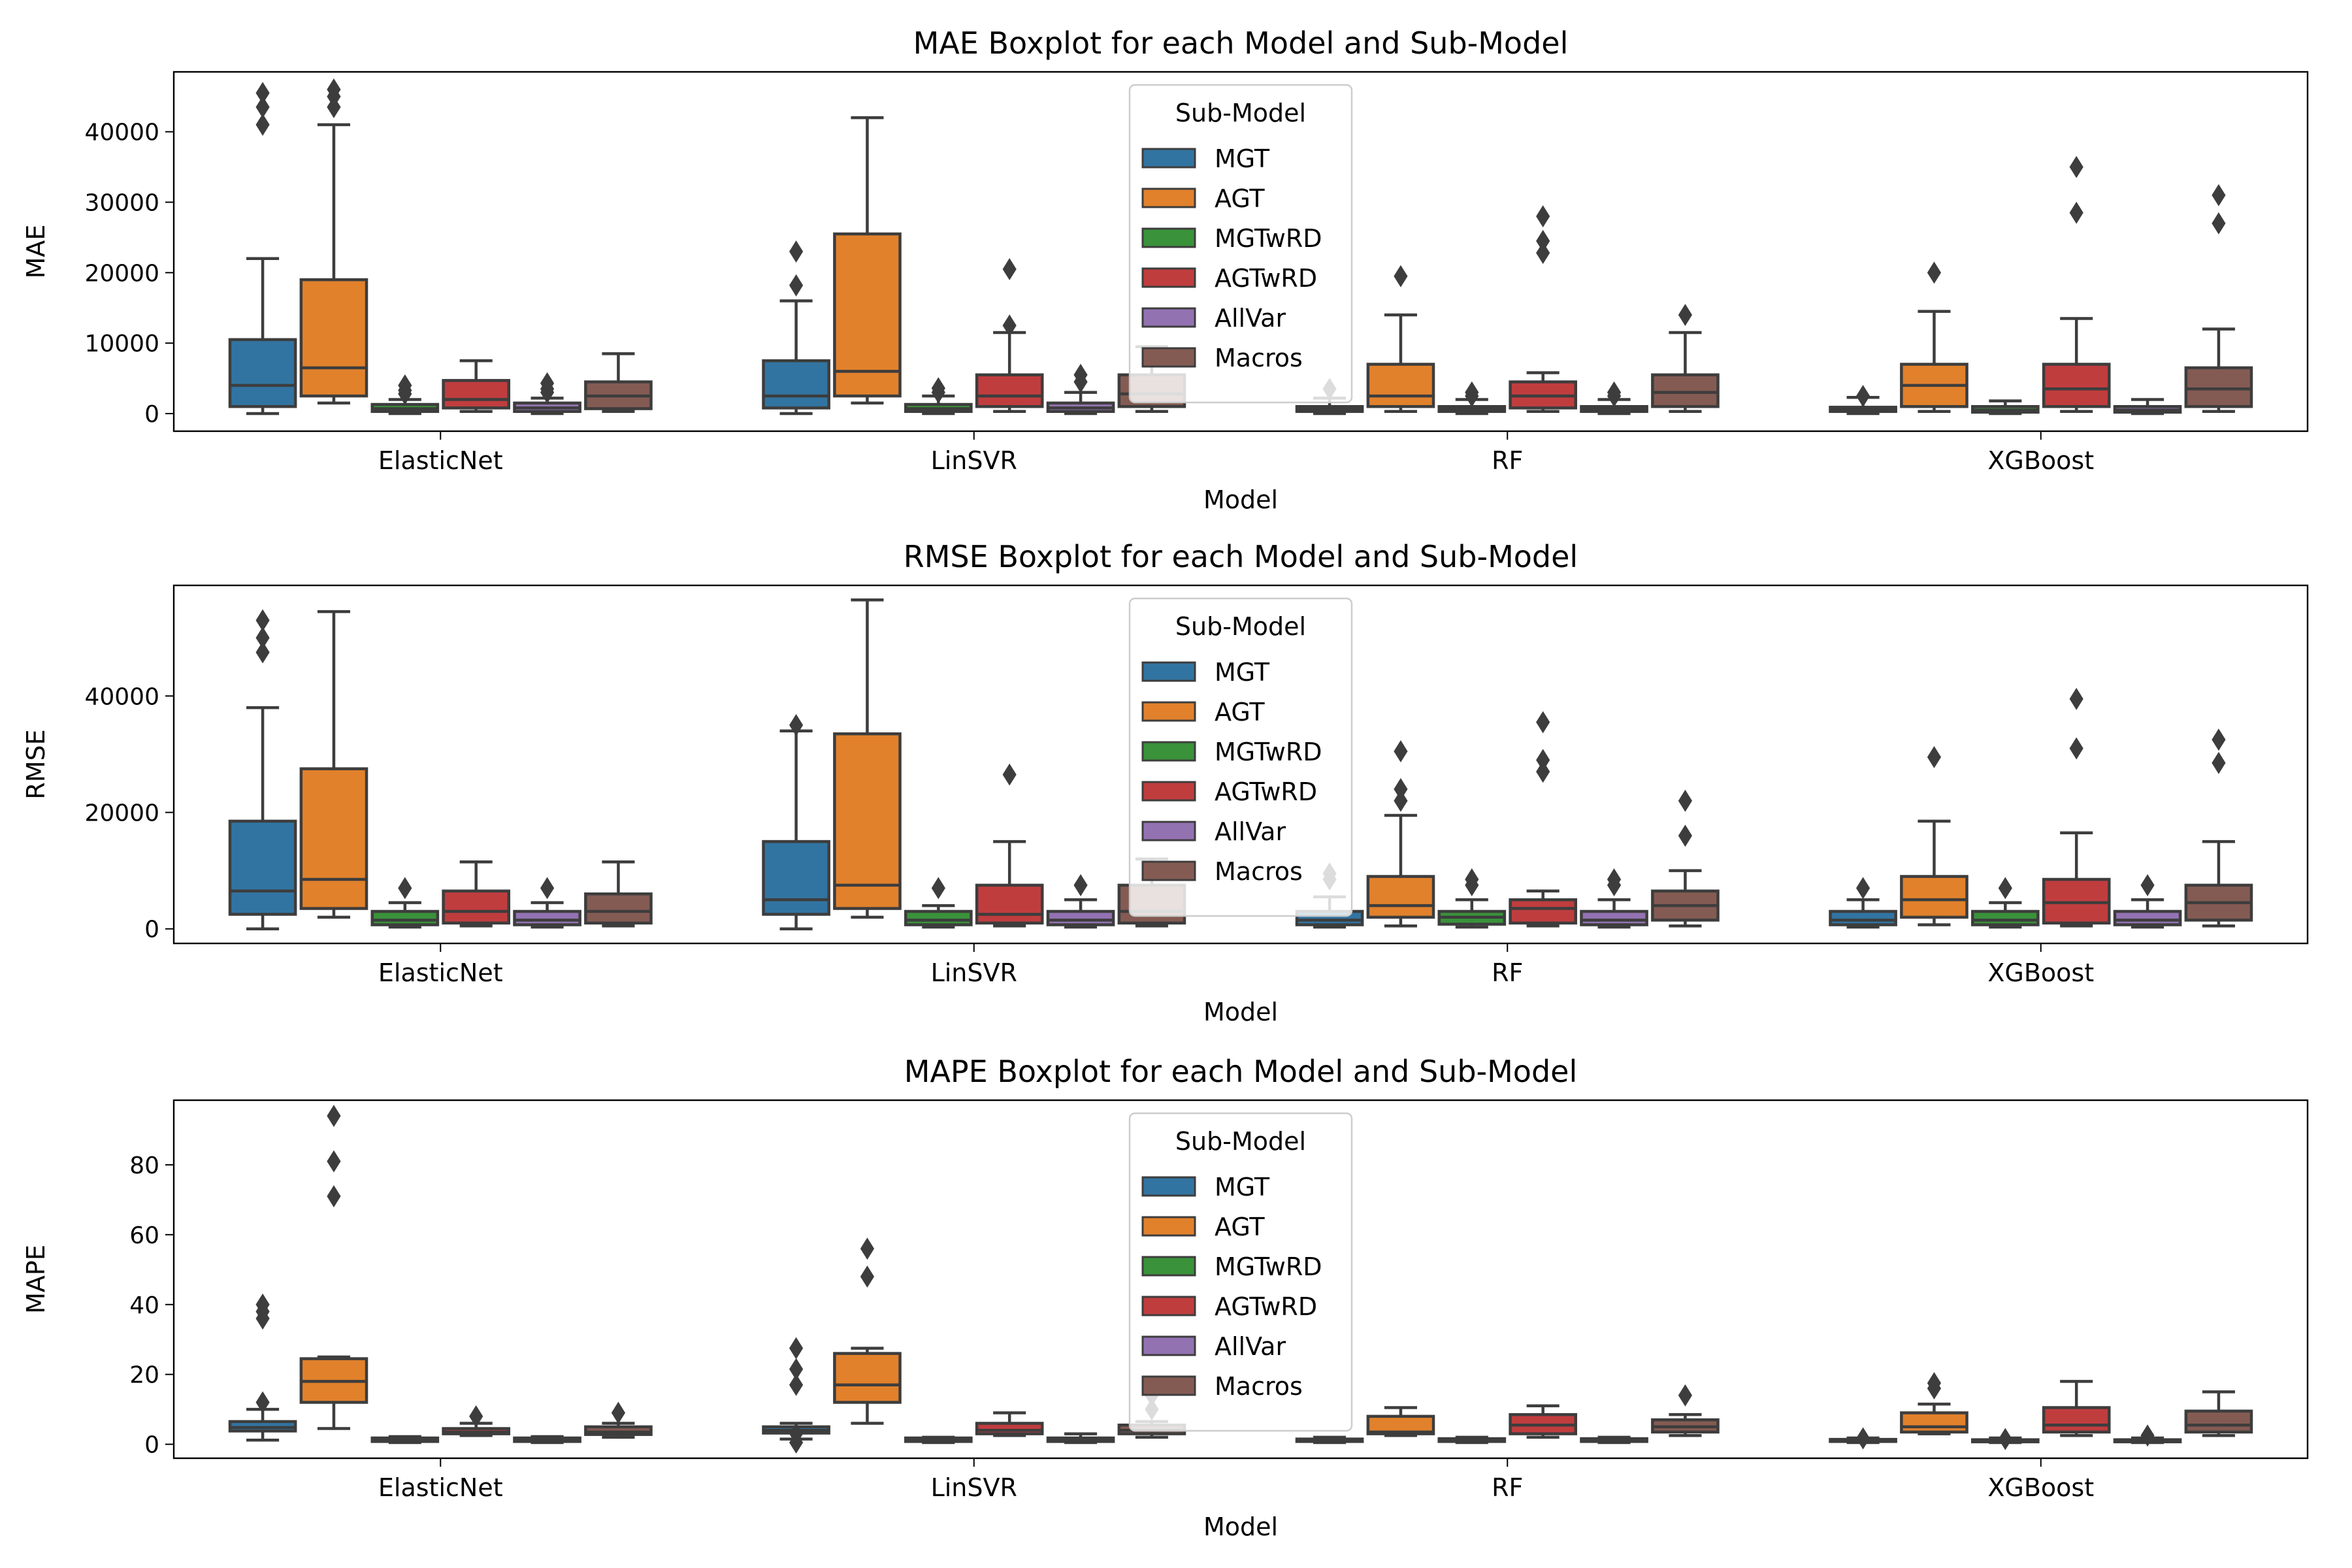  I want to click on y-axis-label: MAE, so click(36, 252).